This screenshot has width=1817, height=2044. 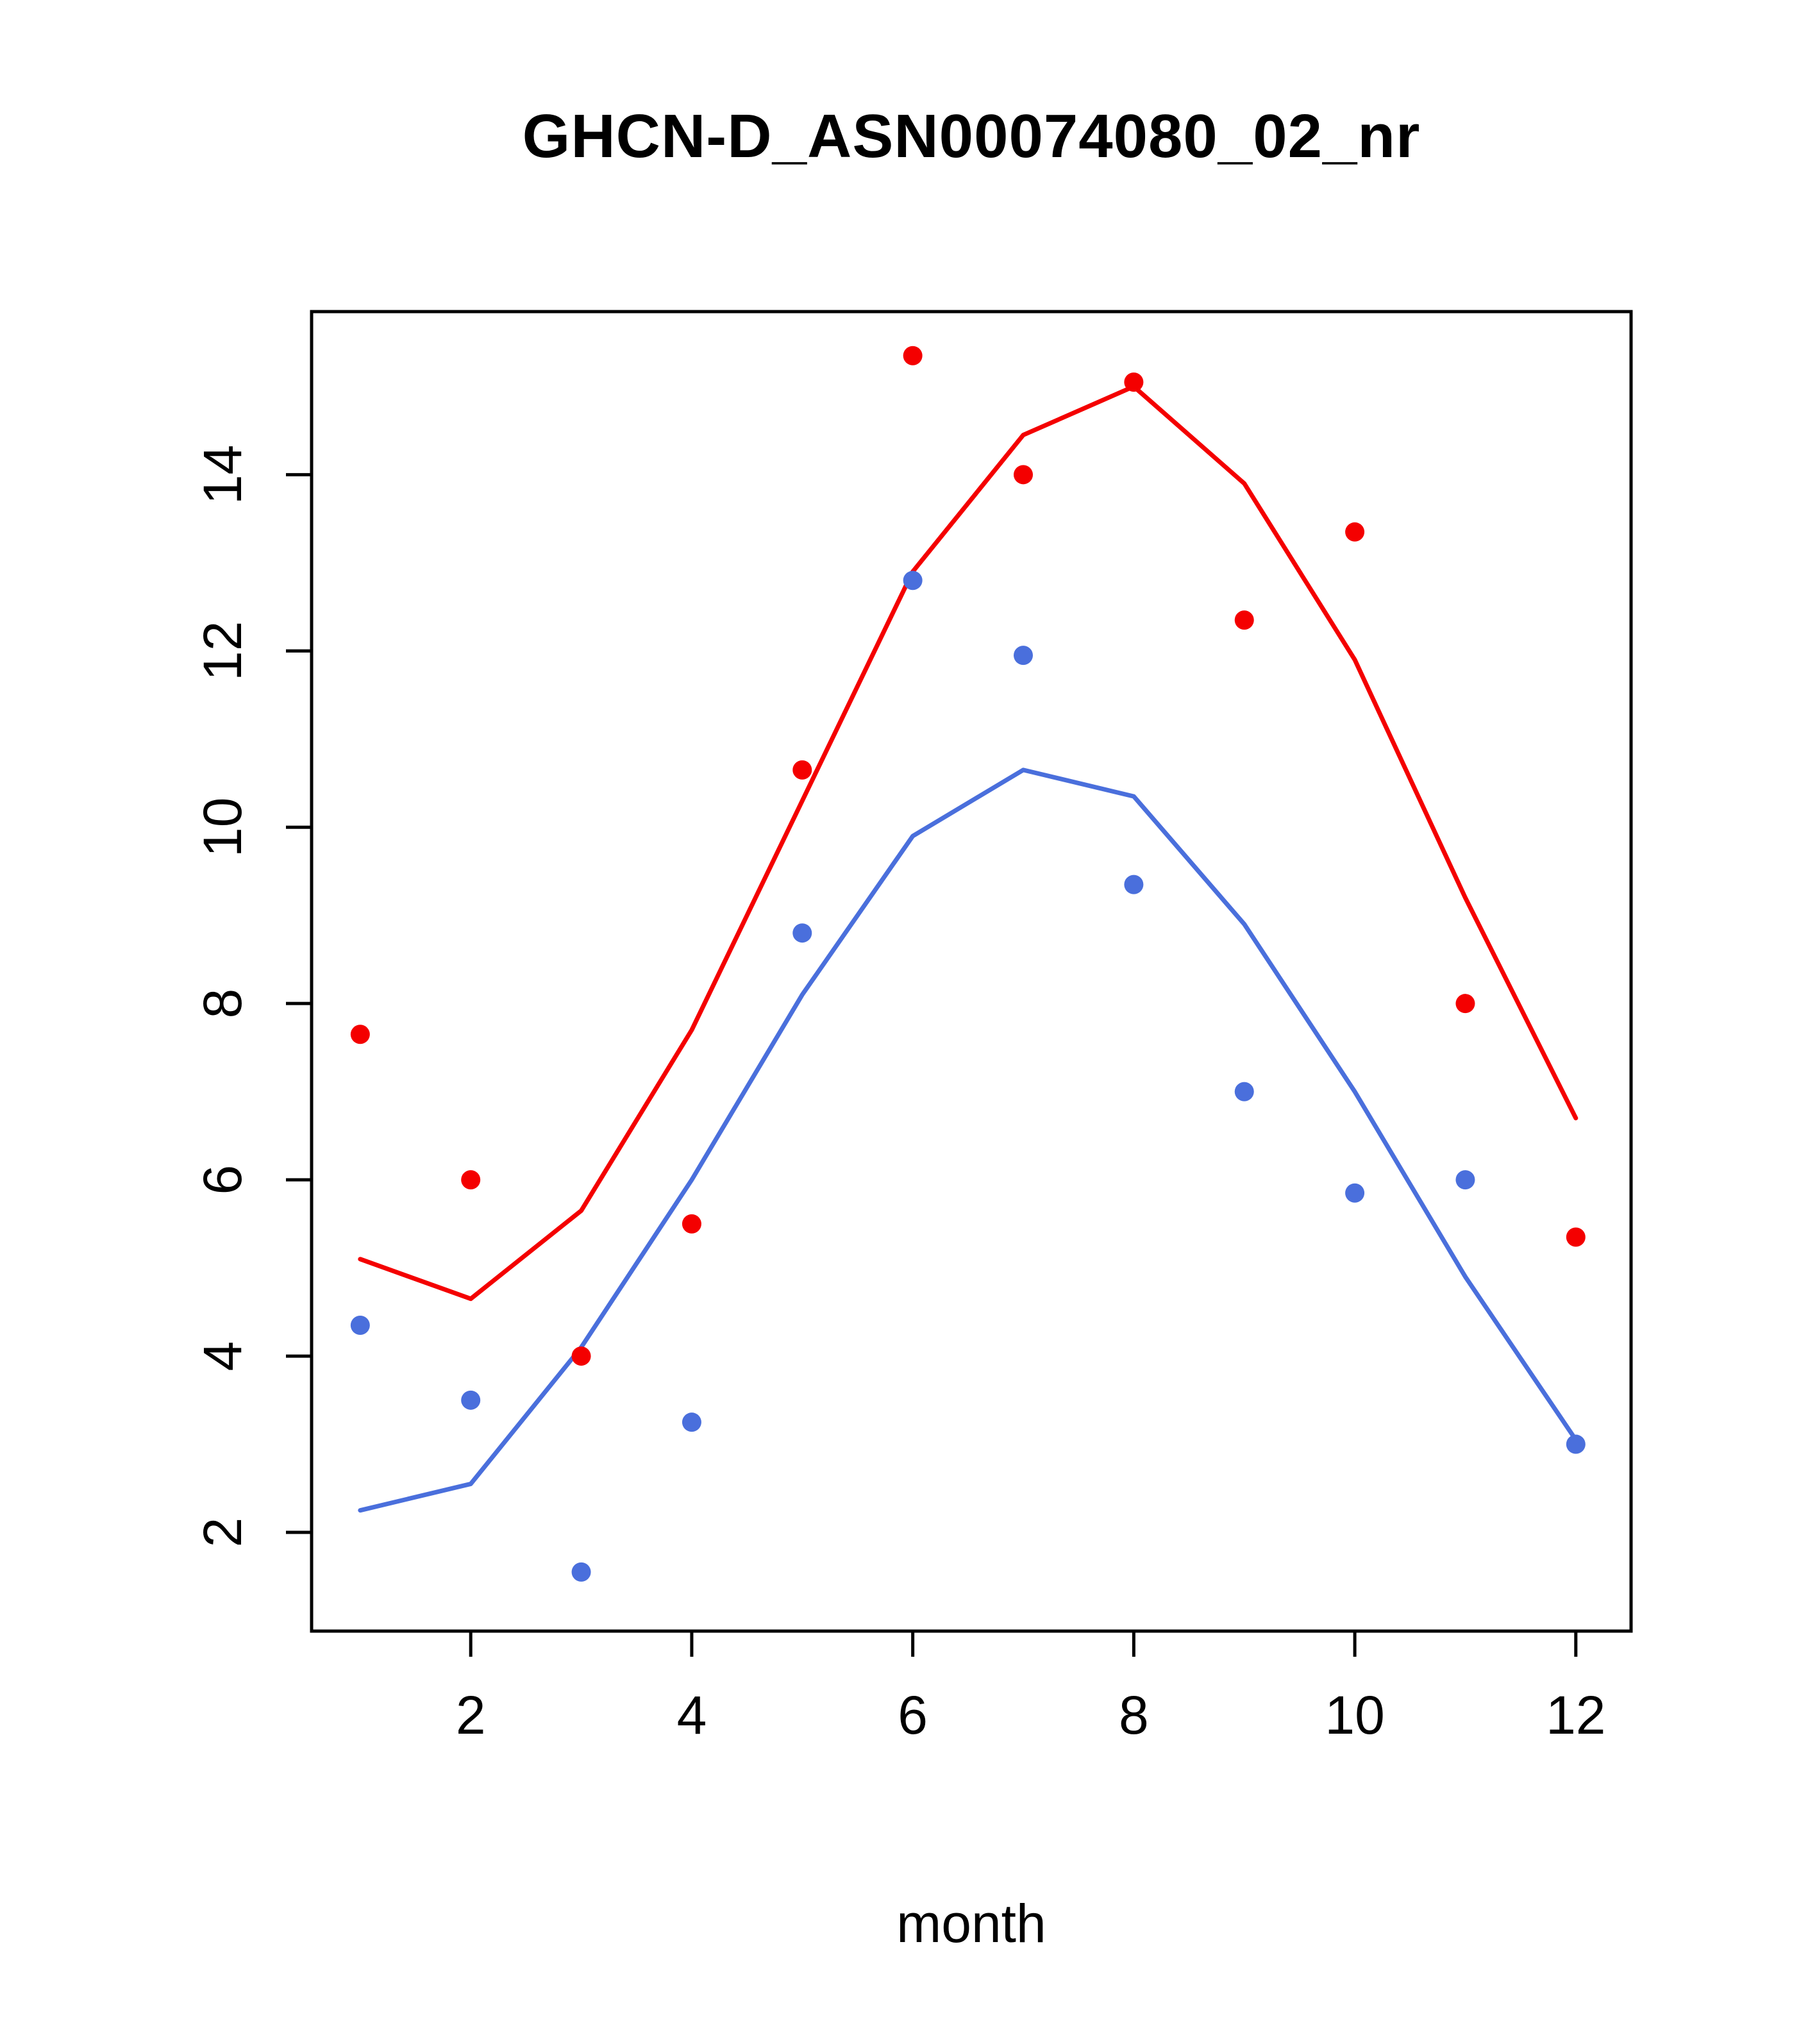 I want to click on y-tick-label: 4, so click(x=223, y=1356).